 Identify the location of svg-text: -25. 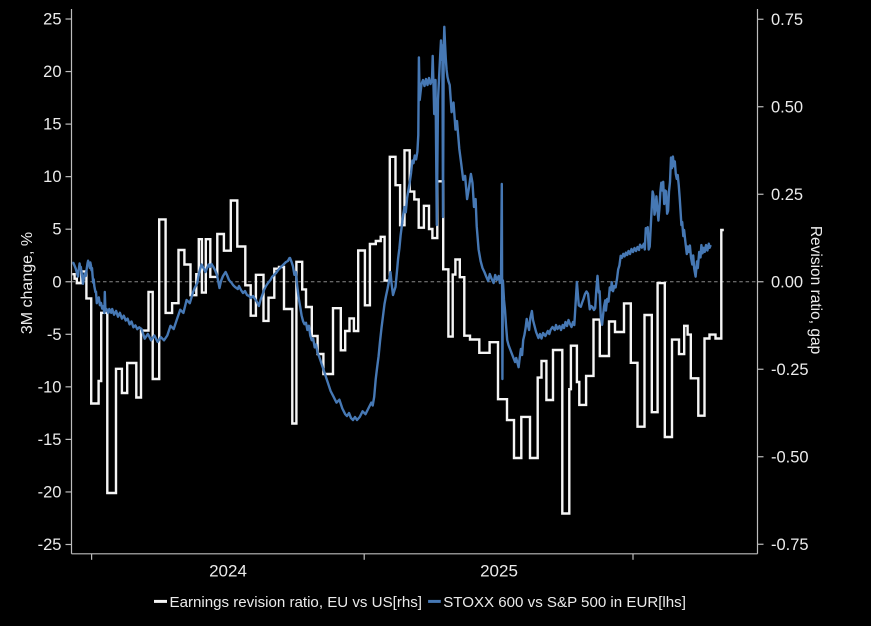
(50, 545).